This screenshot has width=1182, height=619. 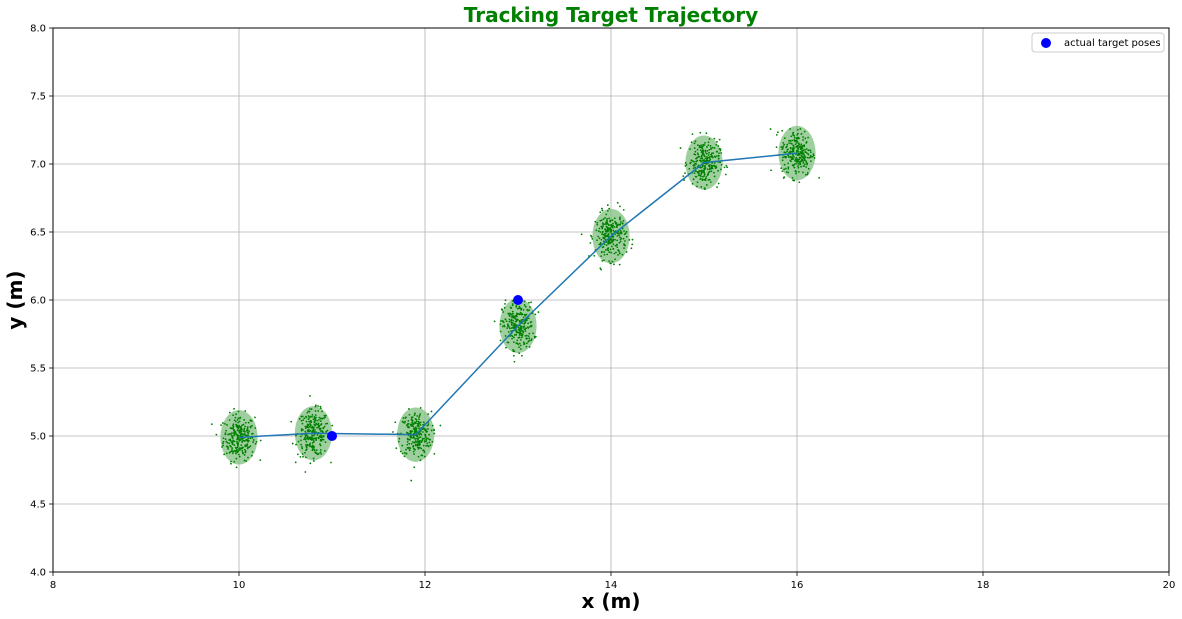 What do you see at coordinates (38, 233) in the screenshot?
I see `y-tick-label: 6.5` at bounding box center [38, 233].